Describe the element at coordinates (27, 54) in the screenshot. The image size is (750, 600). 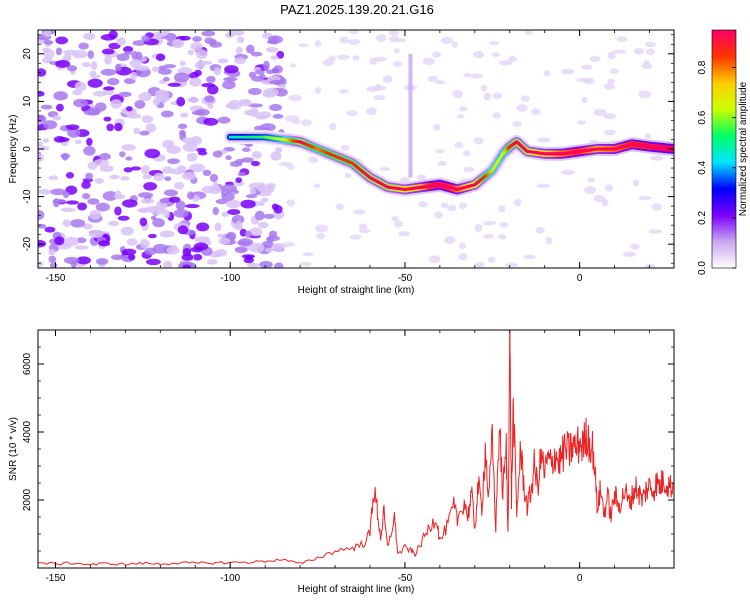
I see `y-tick-label: 20` at that location.